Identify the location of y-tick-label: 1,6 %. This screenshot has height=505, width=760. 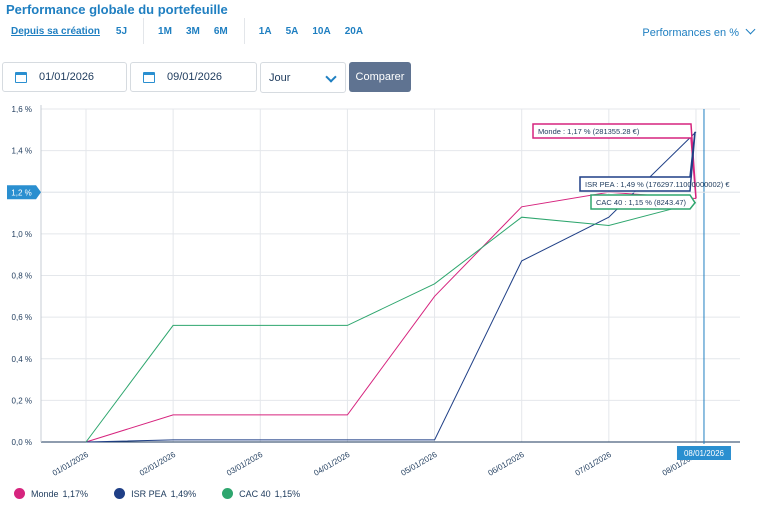
(22, 109).